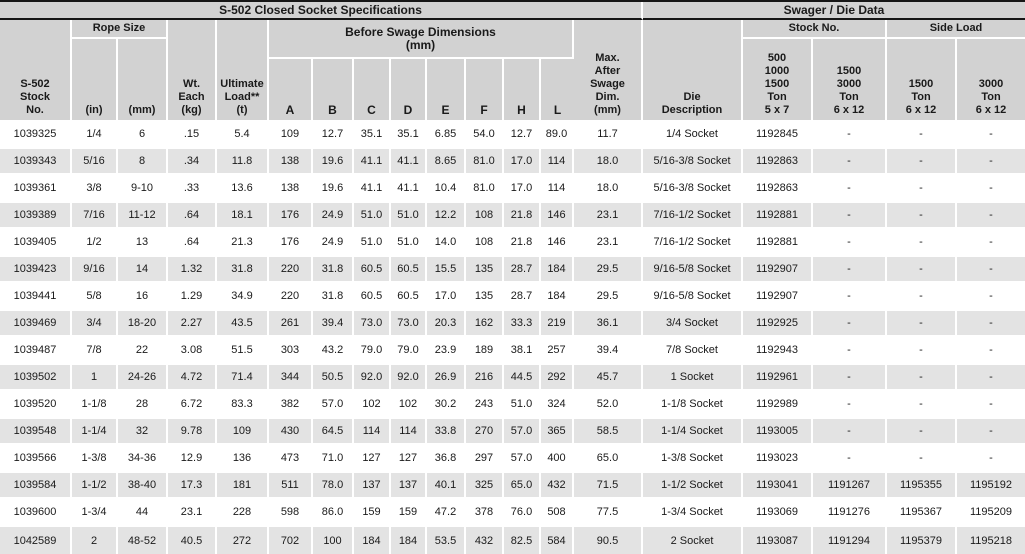 Image resolution: width=1025 pixels, height=554 pixels. I want to click on cell-wt-each: .64, so click(192, 216).